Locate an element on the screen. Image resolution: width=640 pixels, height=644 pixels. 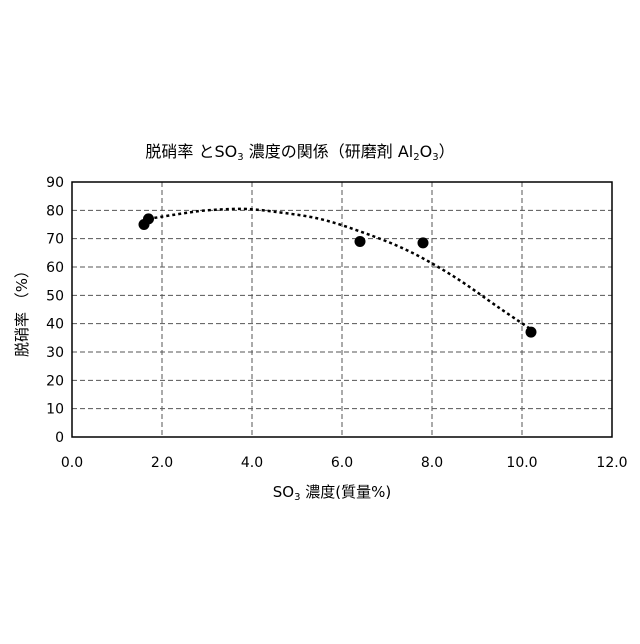
x-tick-label: 8.0 is located at coordinates (432, 463).